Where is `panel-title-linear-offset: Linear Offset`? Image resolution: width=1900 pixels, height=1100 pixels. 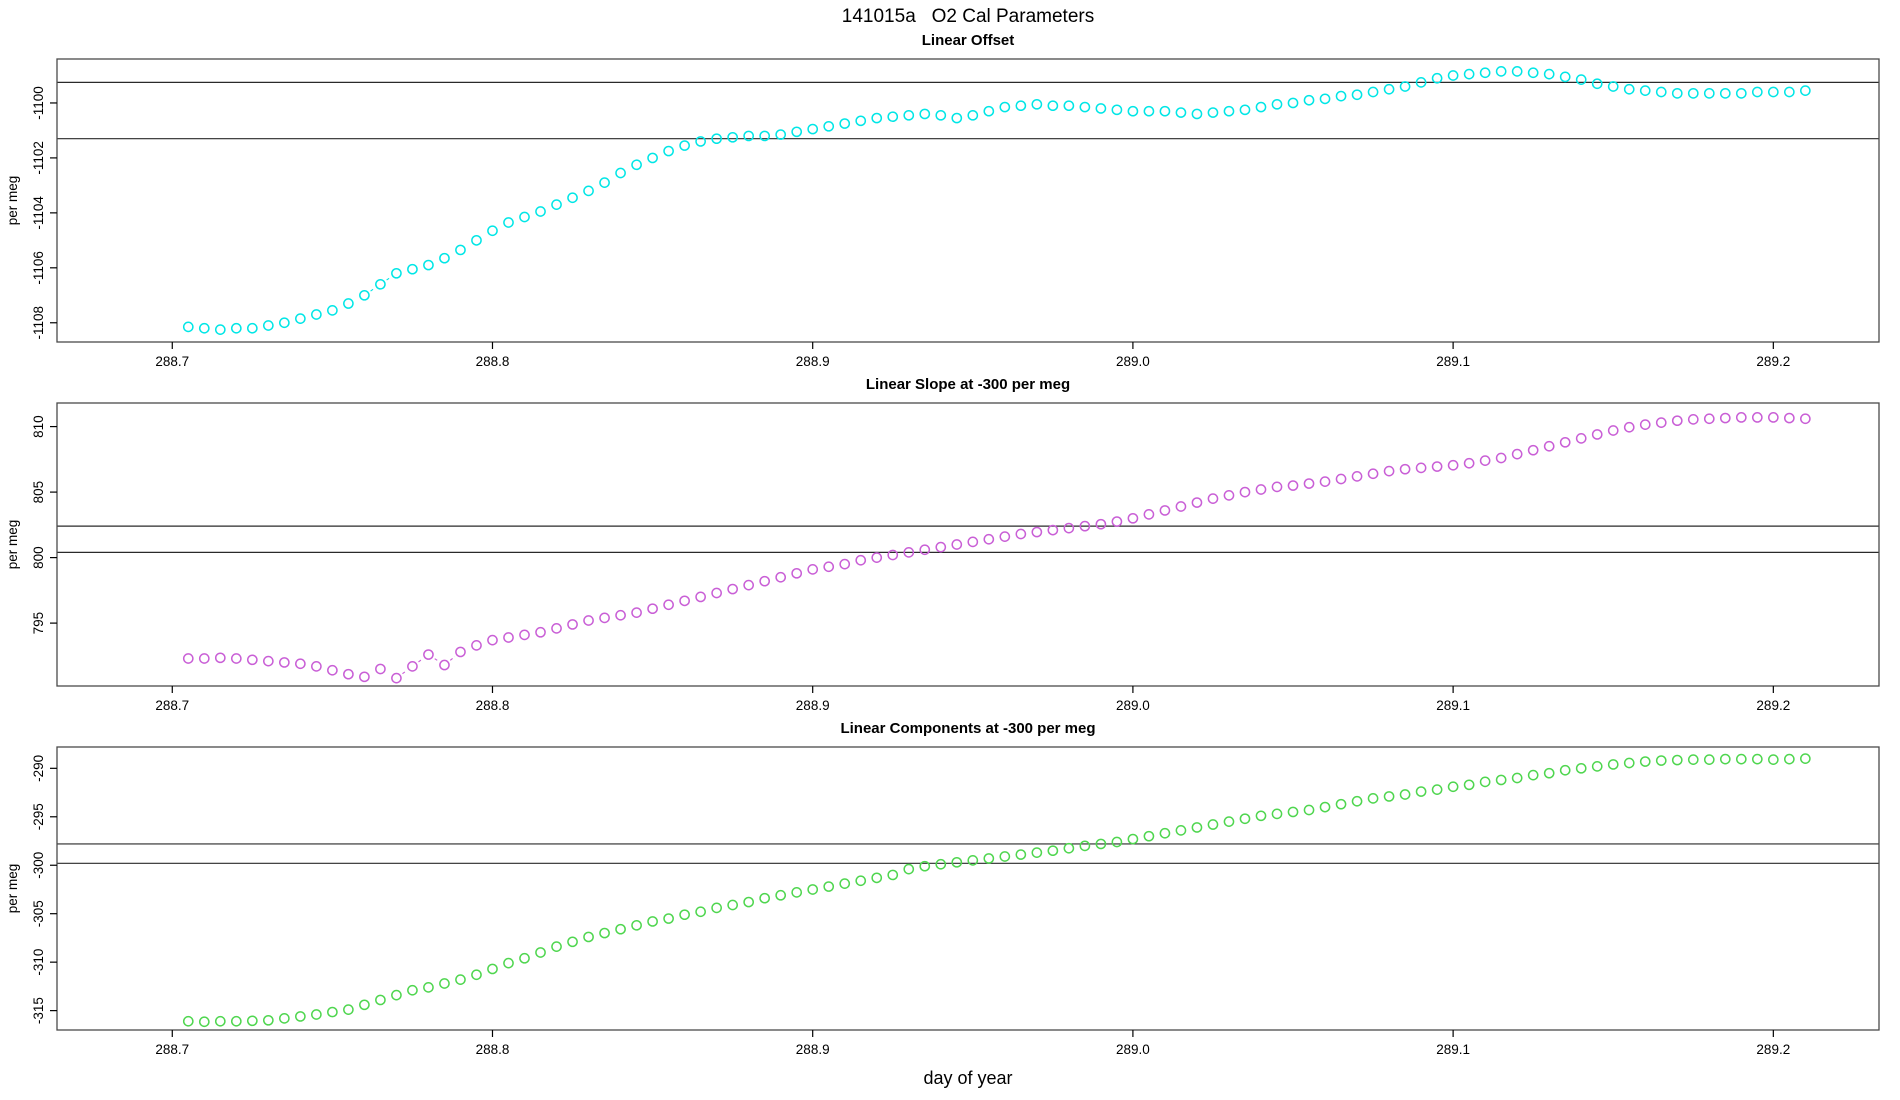
panel-title-linear-offset: Linear Offset is located at coordinates (968, 40).